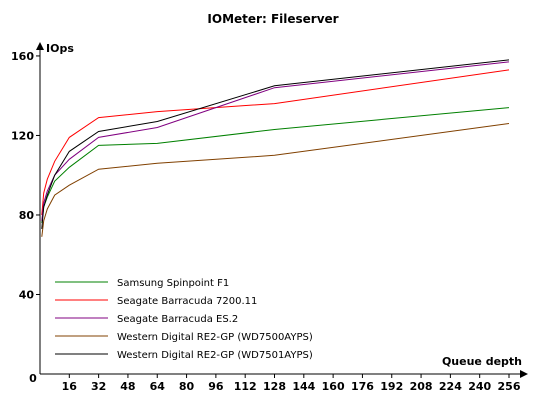 This screenshot has width=540, height=400. Describe the element at coordinates (27, 294) in the screenshot. I see `y-tick-label: 40` at that location.